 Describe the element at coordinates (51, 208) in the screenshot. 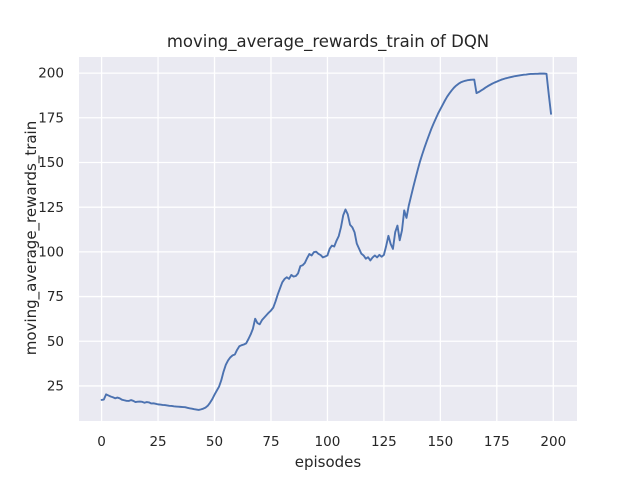

I see `y-tick-label: 125` at that location.